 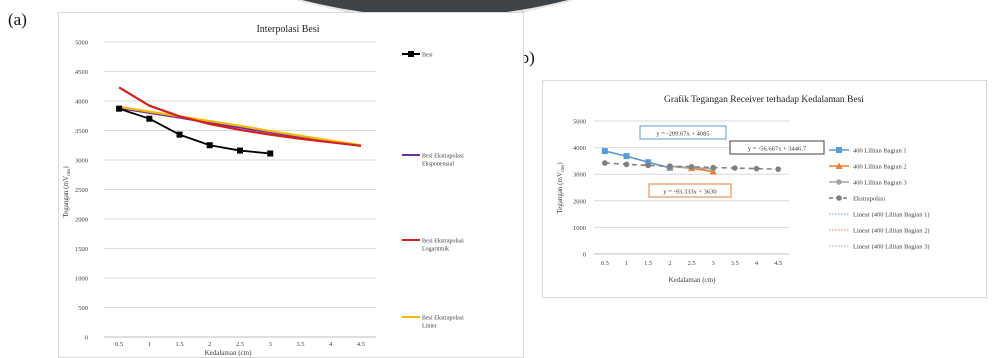 I want to click on chart-a-title: Interpolasi Besi, so click(x=287, y=29).